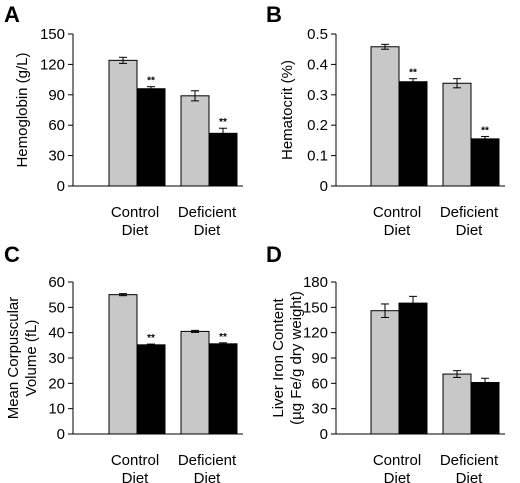 The width and height of the screenshot is (520, 483). What do you see at coordinates (56, 307) in the screenshot?
I see `y-tick-label: 50` at bounding box center [56, 307].